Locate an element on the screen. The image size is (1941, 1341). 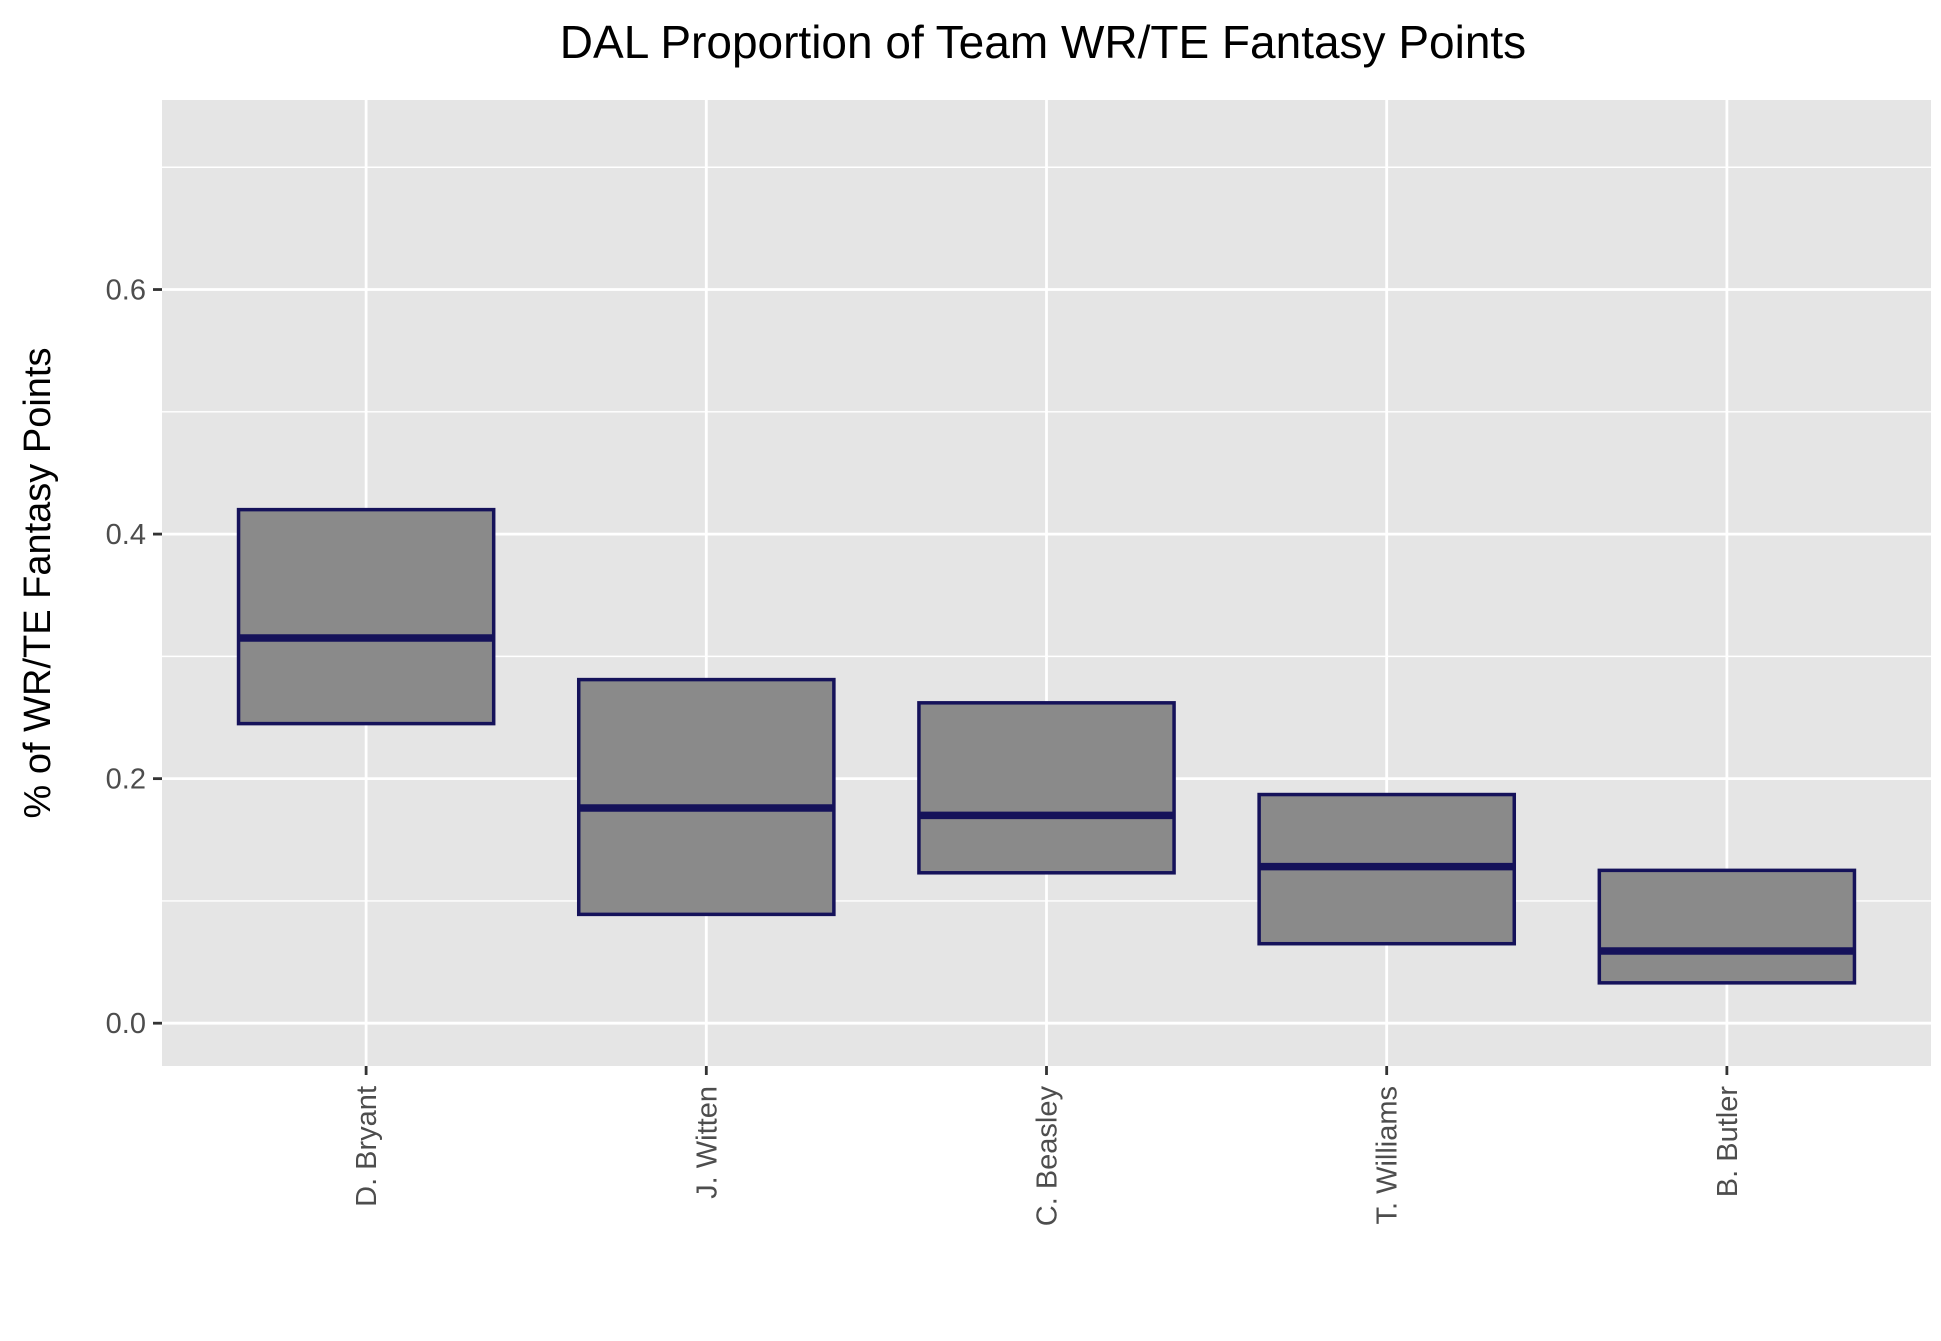
x-tick-label: J. Witten is located at coordinates (707, 1142).